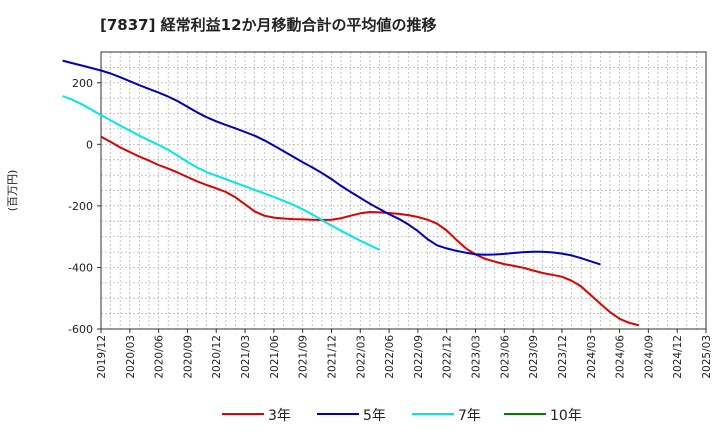  I want to click on legend: 3年 5年 7年 10年, so click(360, 414).